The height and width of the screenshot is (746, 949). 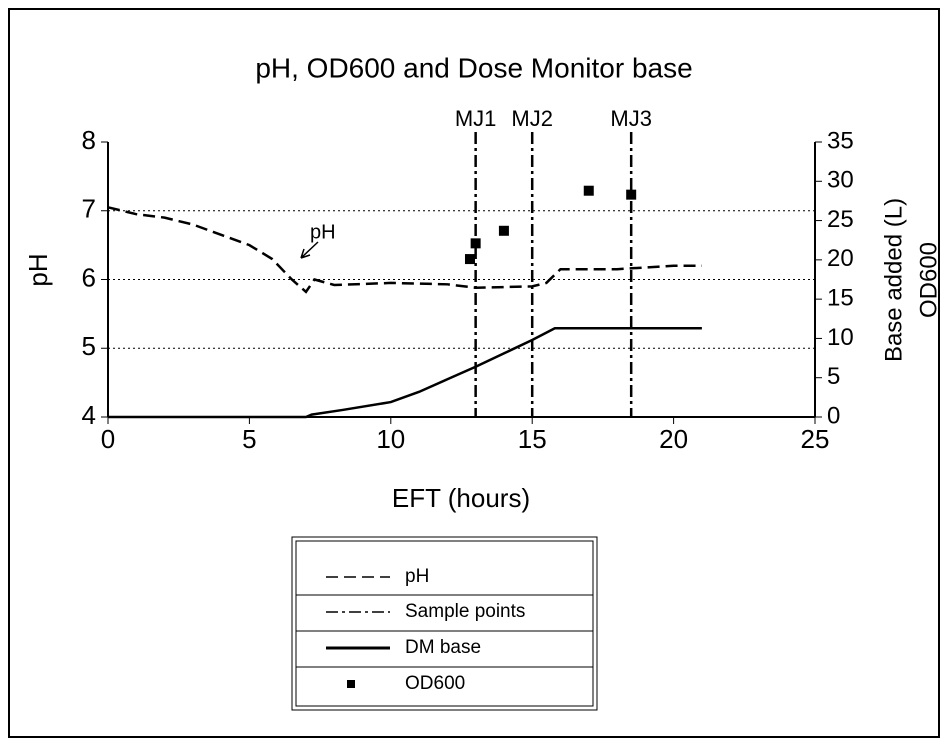 What do you see at coordinates (417, 576) in the screenshot?
I see `legend-label: pH` at bounding box center [417, 576].